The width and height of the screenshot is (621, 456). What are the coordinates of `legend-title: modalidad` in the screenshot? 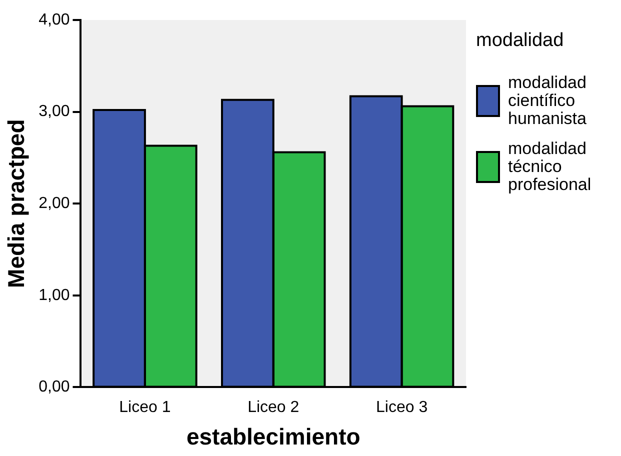 It's located at (520, 41).